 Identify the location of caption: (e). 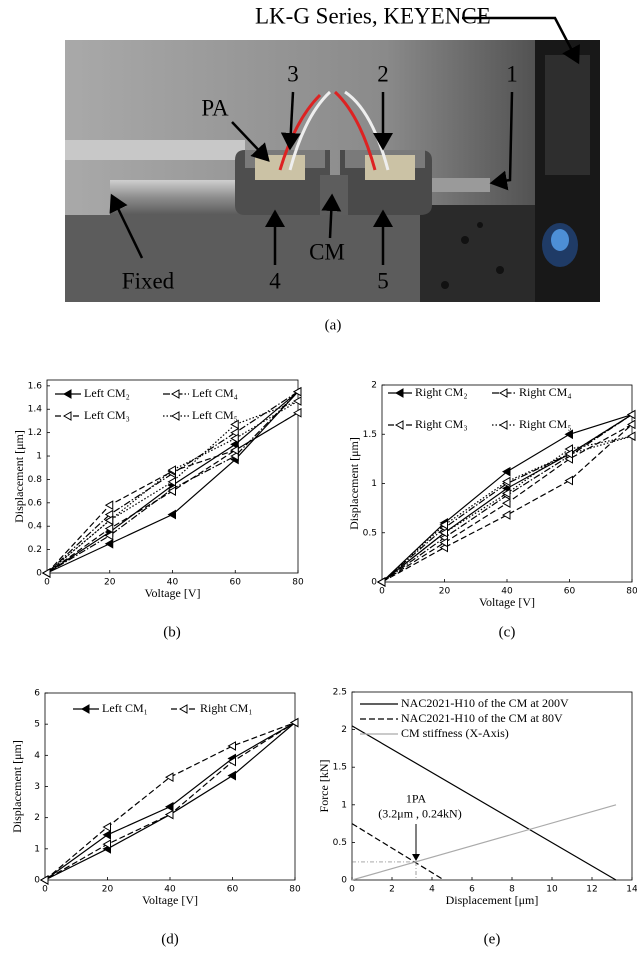
(492, 939).